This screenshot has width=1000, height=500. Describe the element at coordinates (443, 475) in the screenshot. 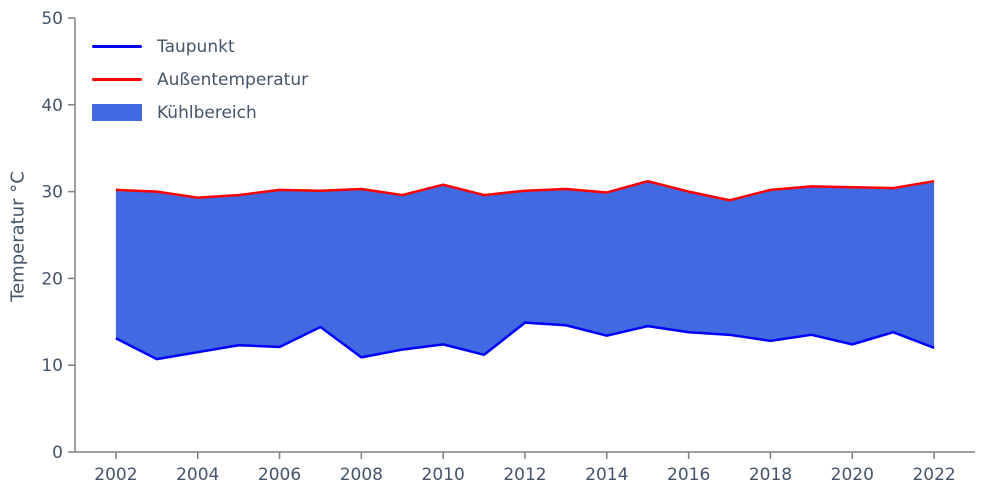

I see `x-tick-label: 2010` at that location.